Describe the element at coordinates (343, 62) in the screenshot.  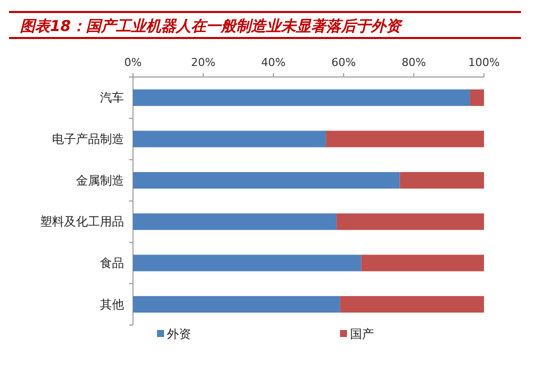
I see `x-tick-label: 60%` at that location.